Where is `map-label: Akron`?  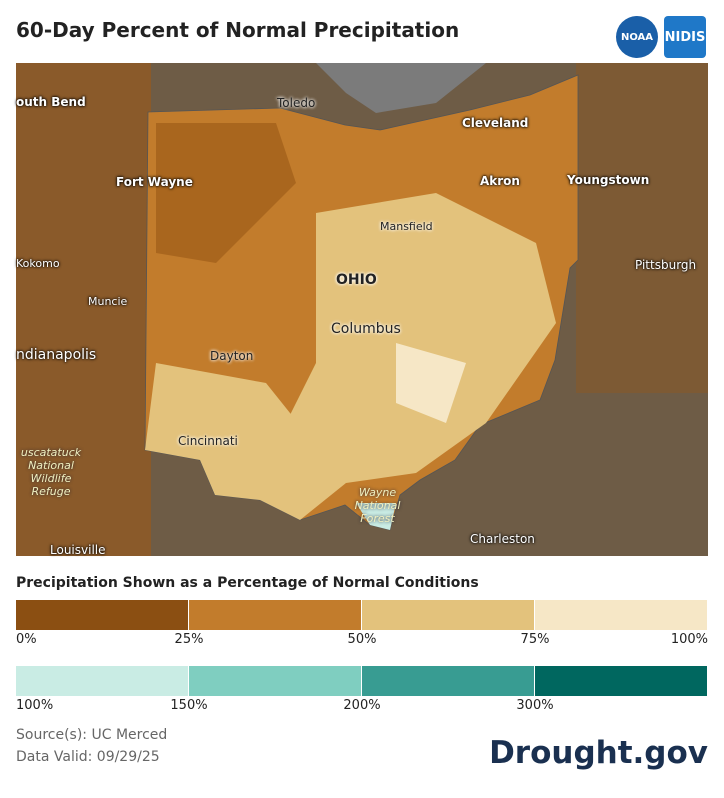
map-label: Akron is located at coordinates (500, 181).